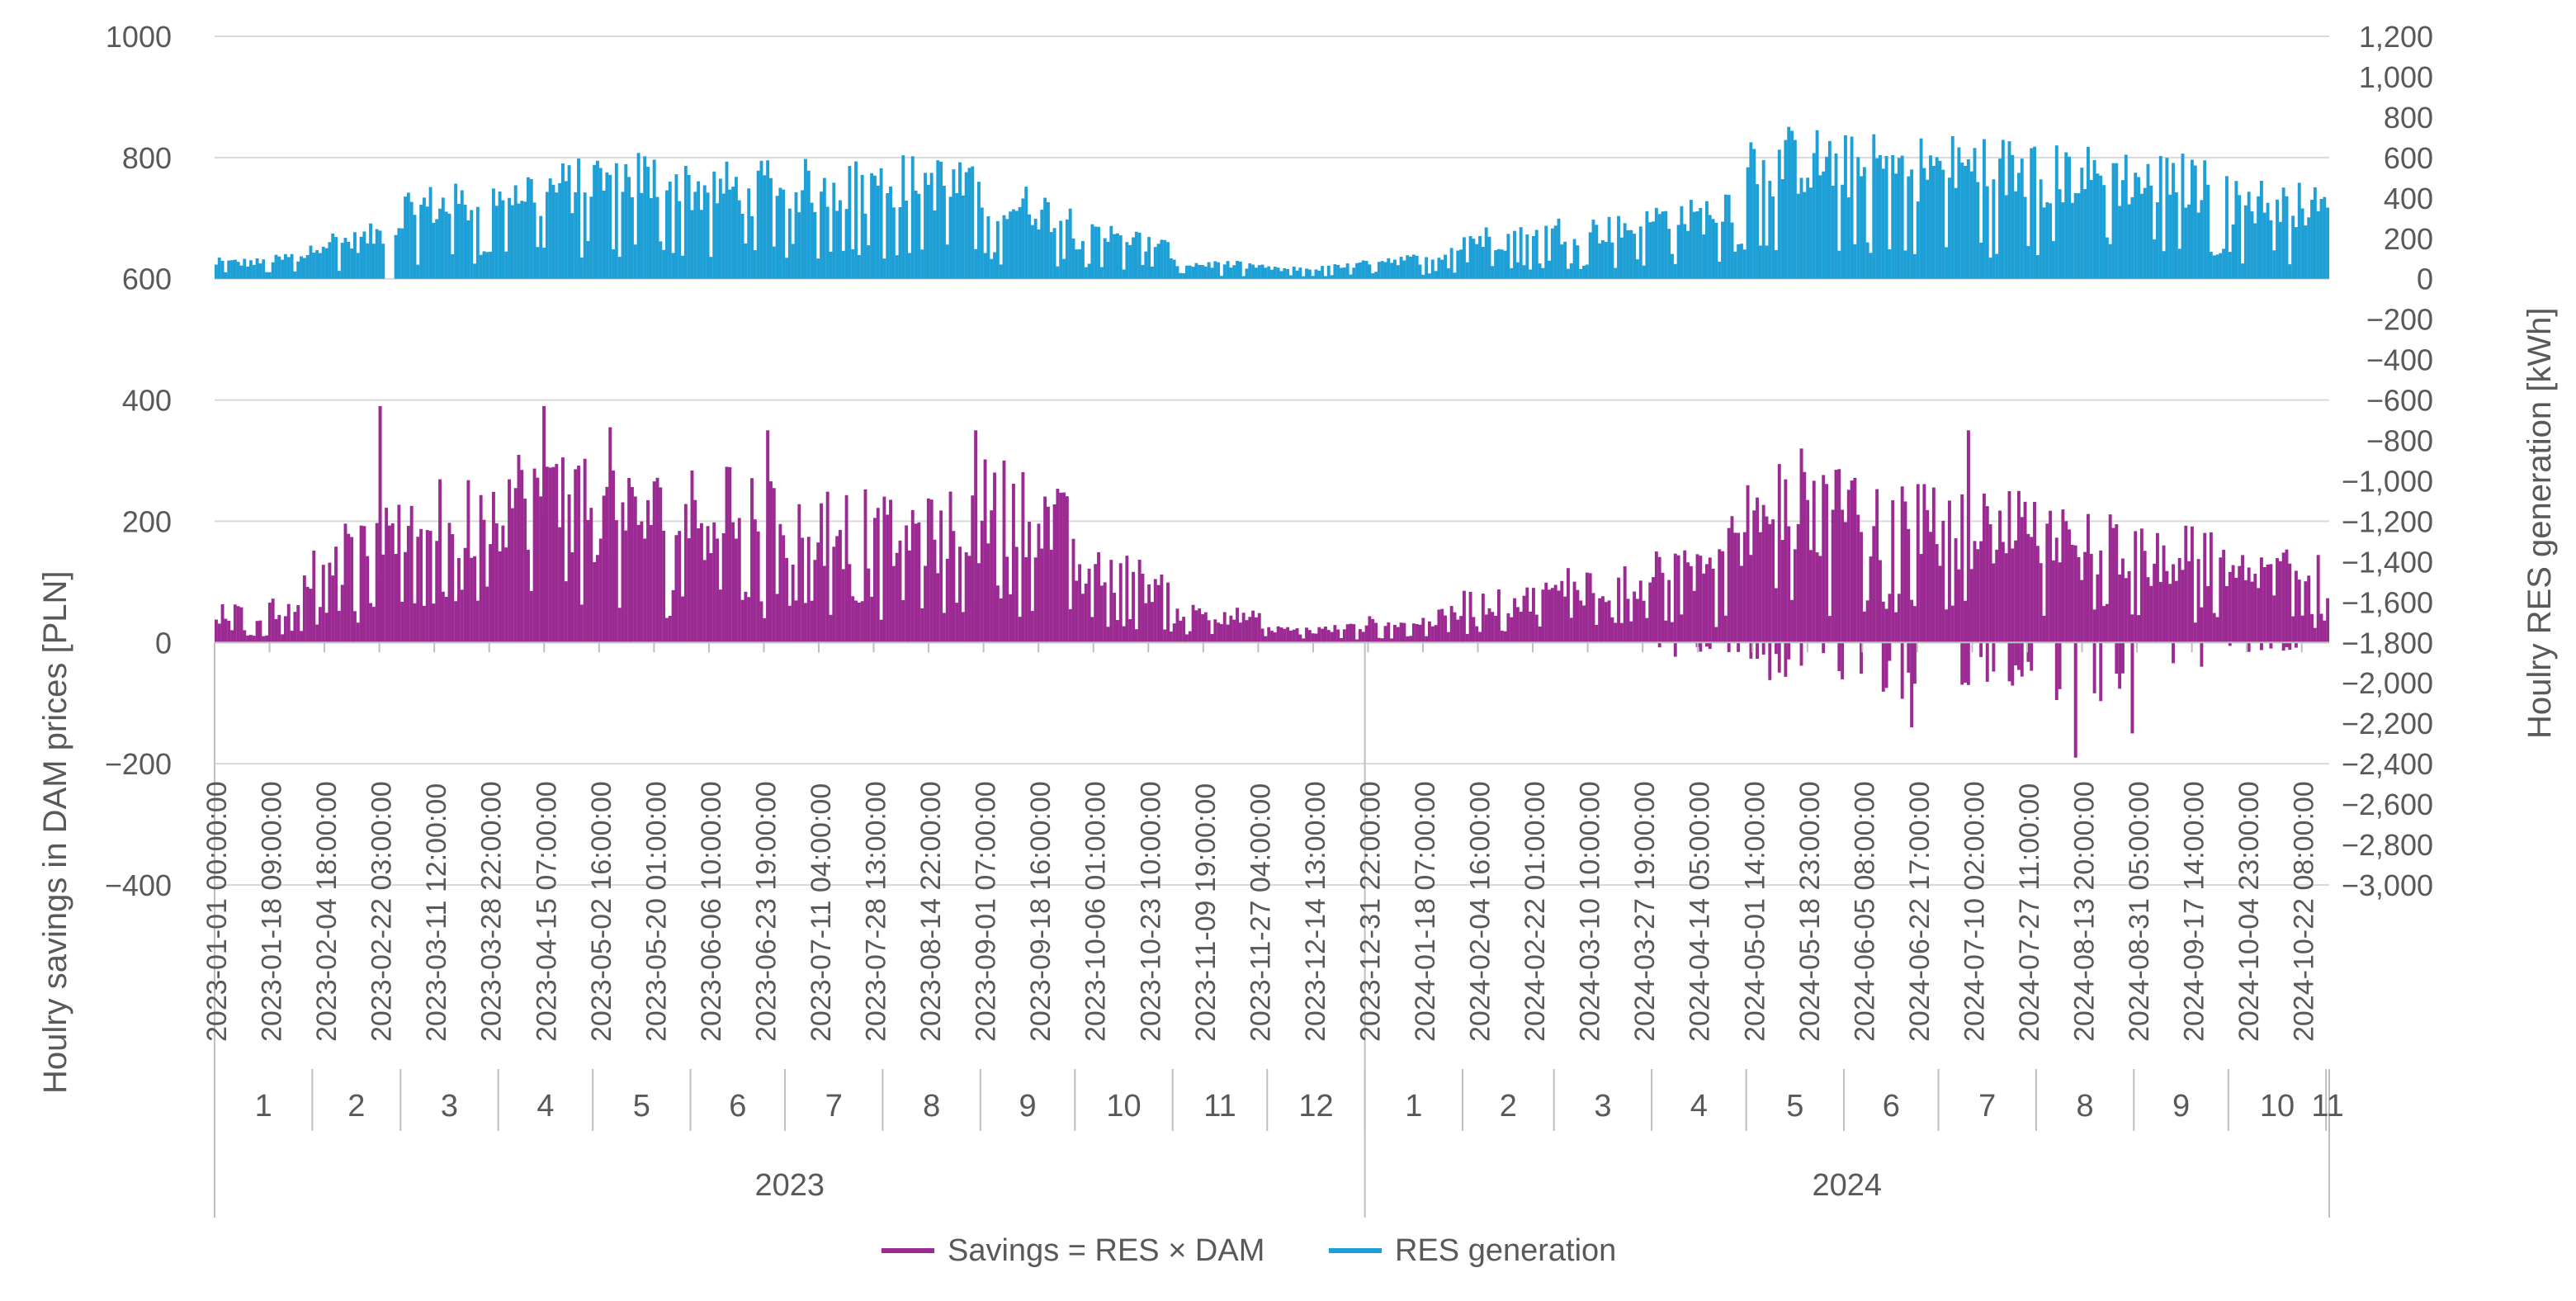 This screenshot has height=1301, width=2576. What do you see at coordinates (1755, 911) in the screenshot?
I see `date-tick-label: 2024-05-01 14:00:00` at bounding box center [1755, 911].